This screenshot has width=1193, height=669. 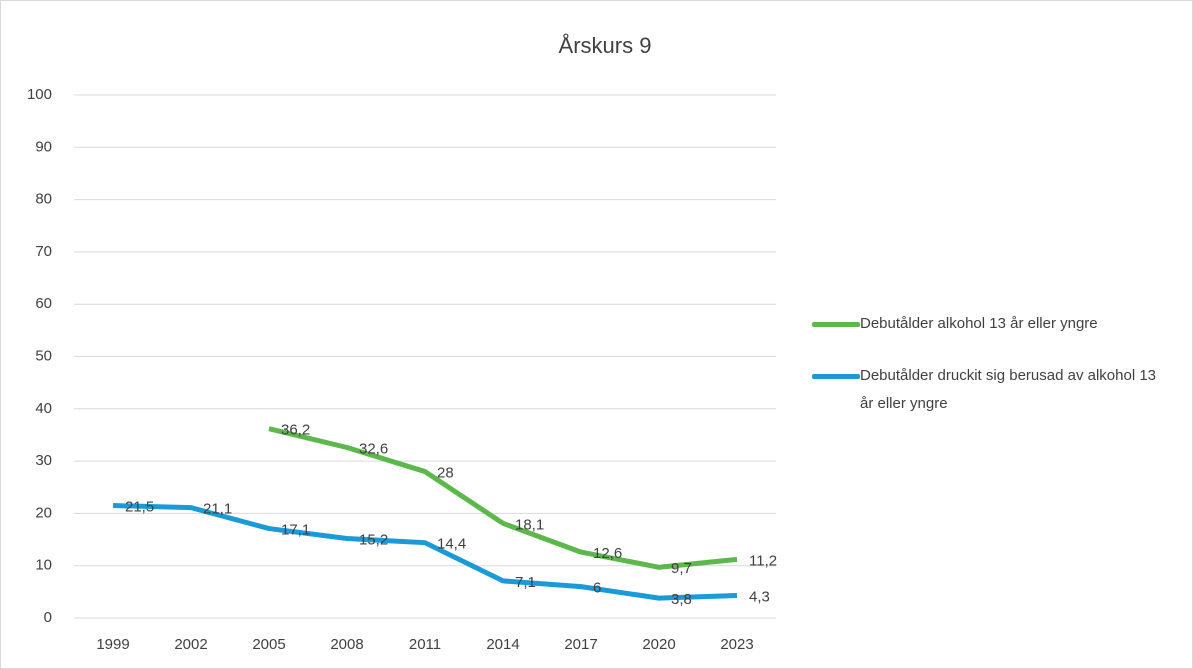 I want to click on data-label: 15,2, so click(x=373, y=539).